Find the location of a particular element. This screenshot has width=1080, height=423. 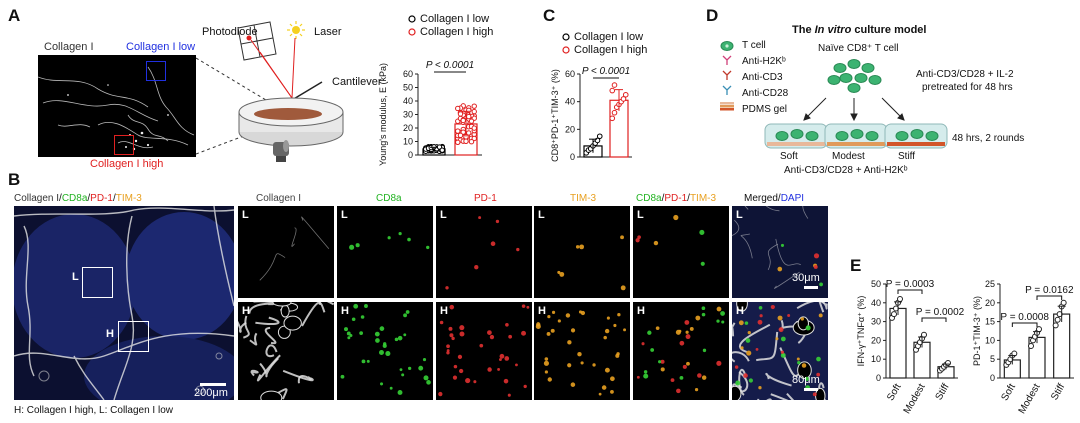

merge-tim3: TIM-3 is located at coordinates (703, 198).